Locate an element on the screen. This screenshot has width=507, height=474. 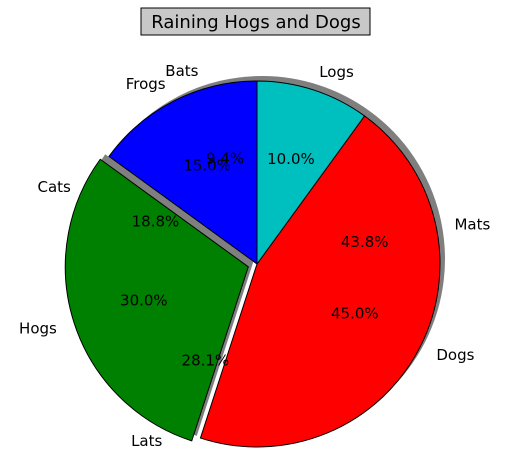
slice-pct-lats: 28.1% is located at coordinates (206, 360).